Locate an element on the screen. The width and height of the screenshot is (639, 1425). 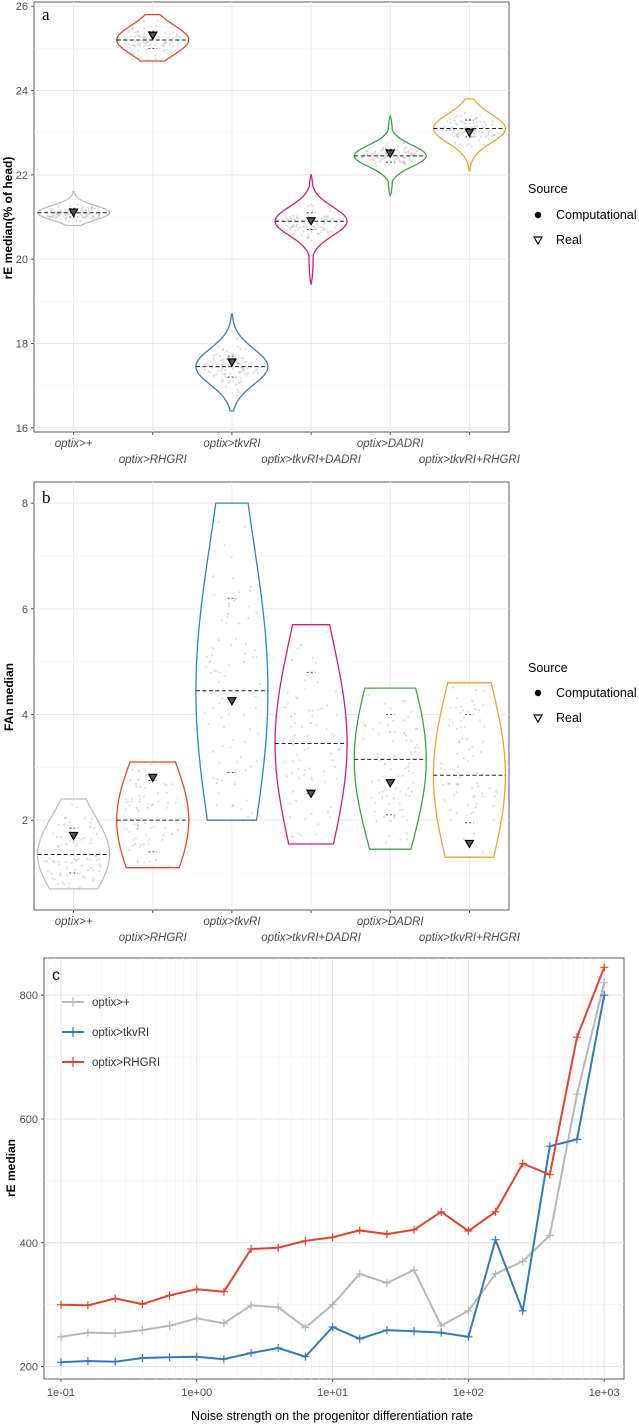
panel-a-y-ticks: 16 18 20 22 24 26 is located at coordinates (25, 218).